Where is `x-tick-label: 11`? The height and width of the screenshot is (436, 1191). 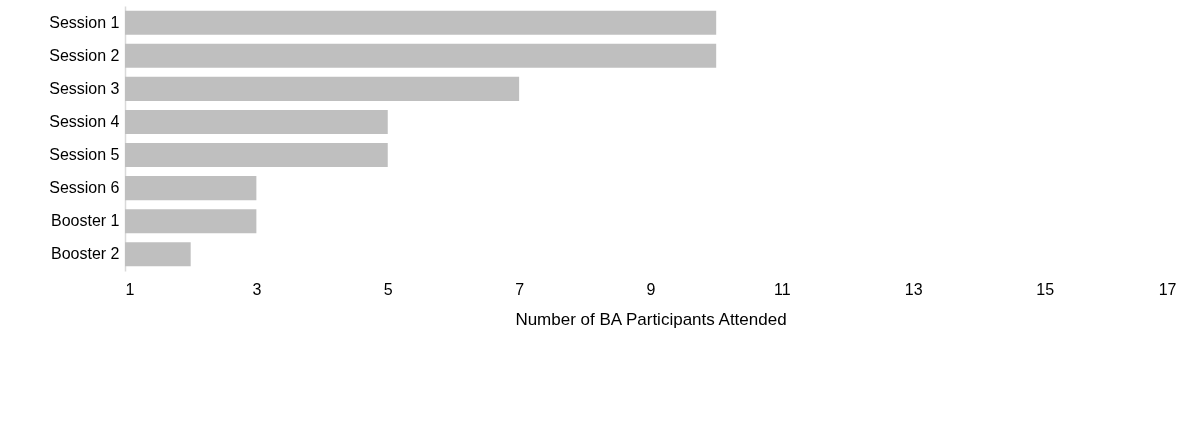 x-tick-label: 11 is located at coordinates (782, 289).